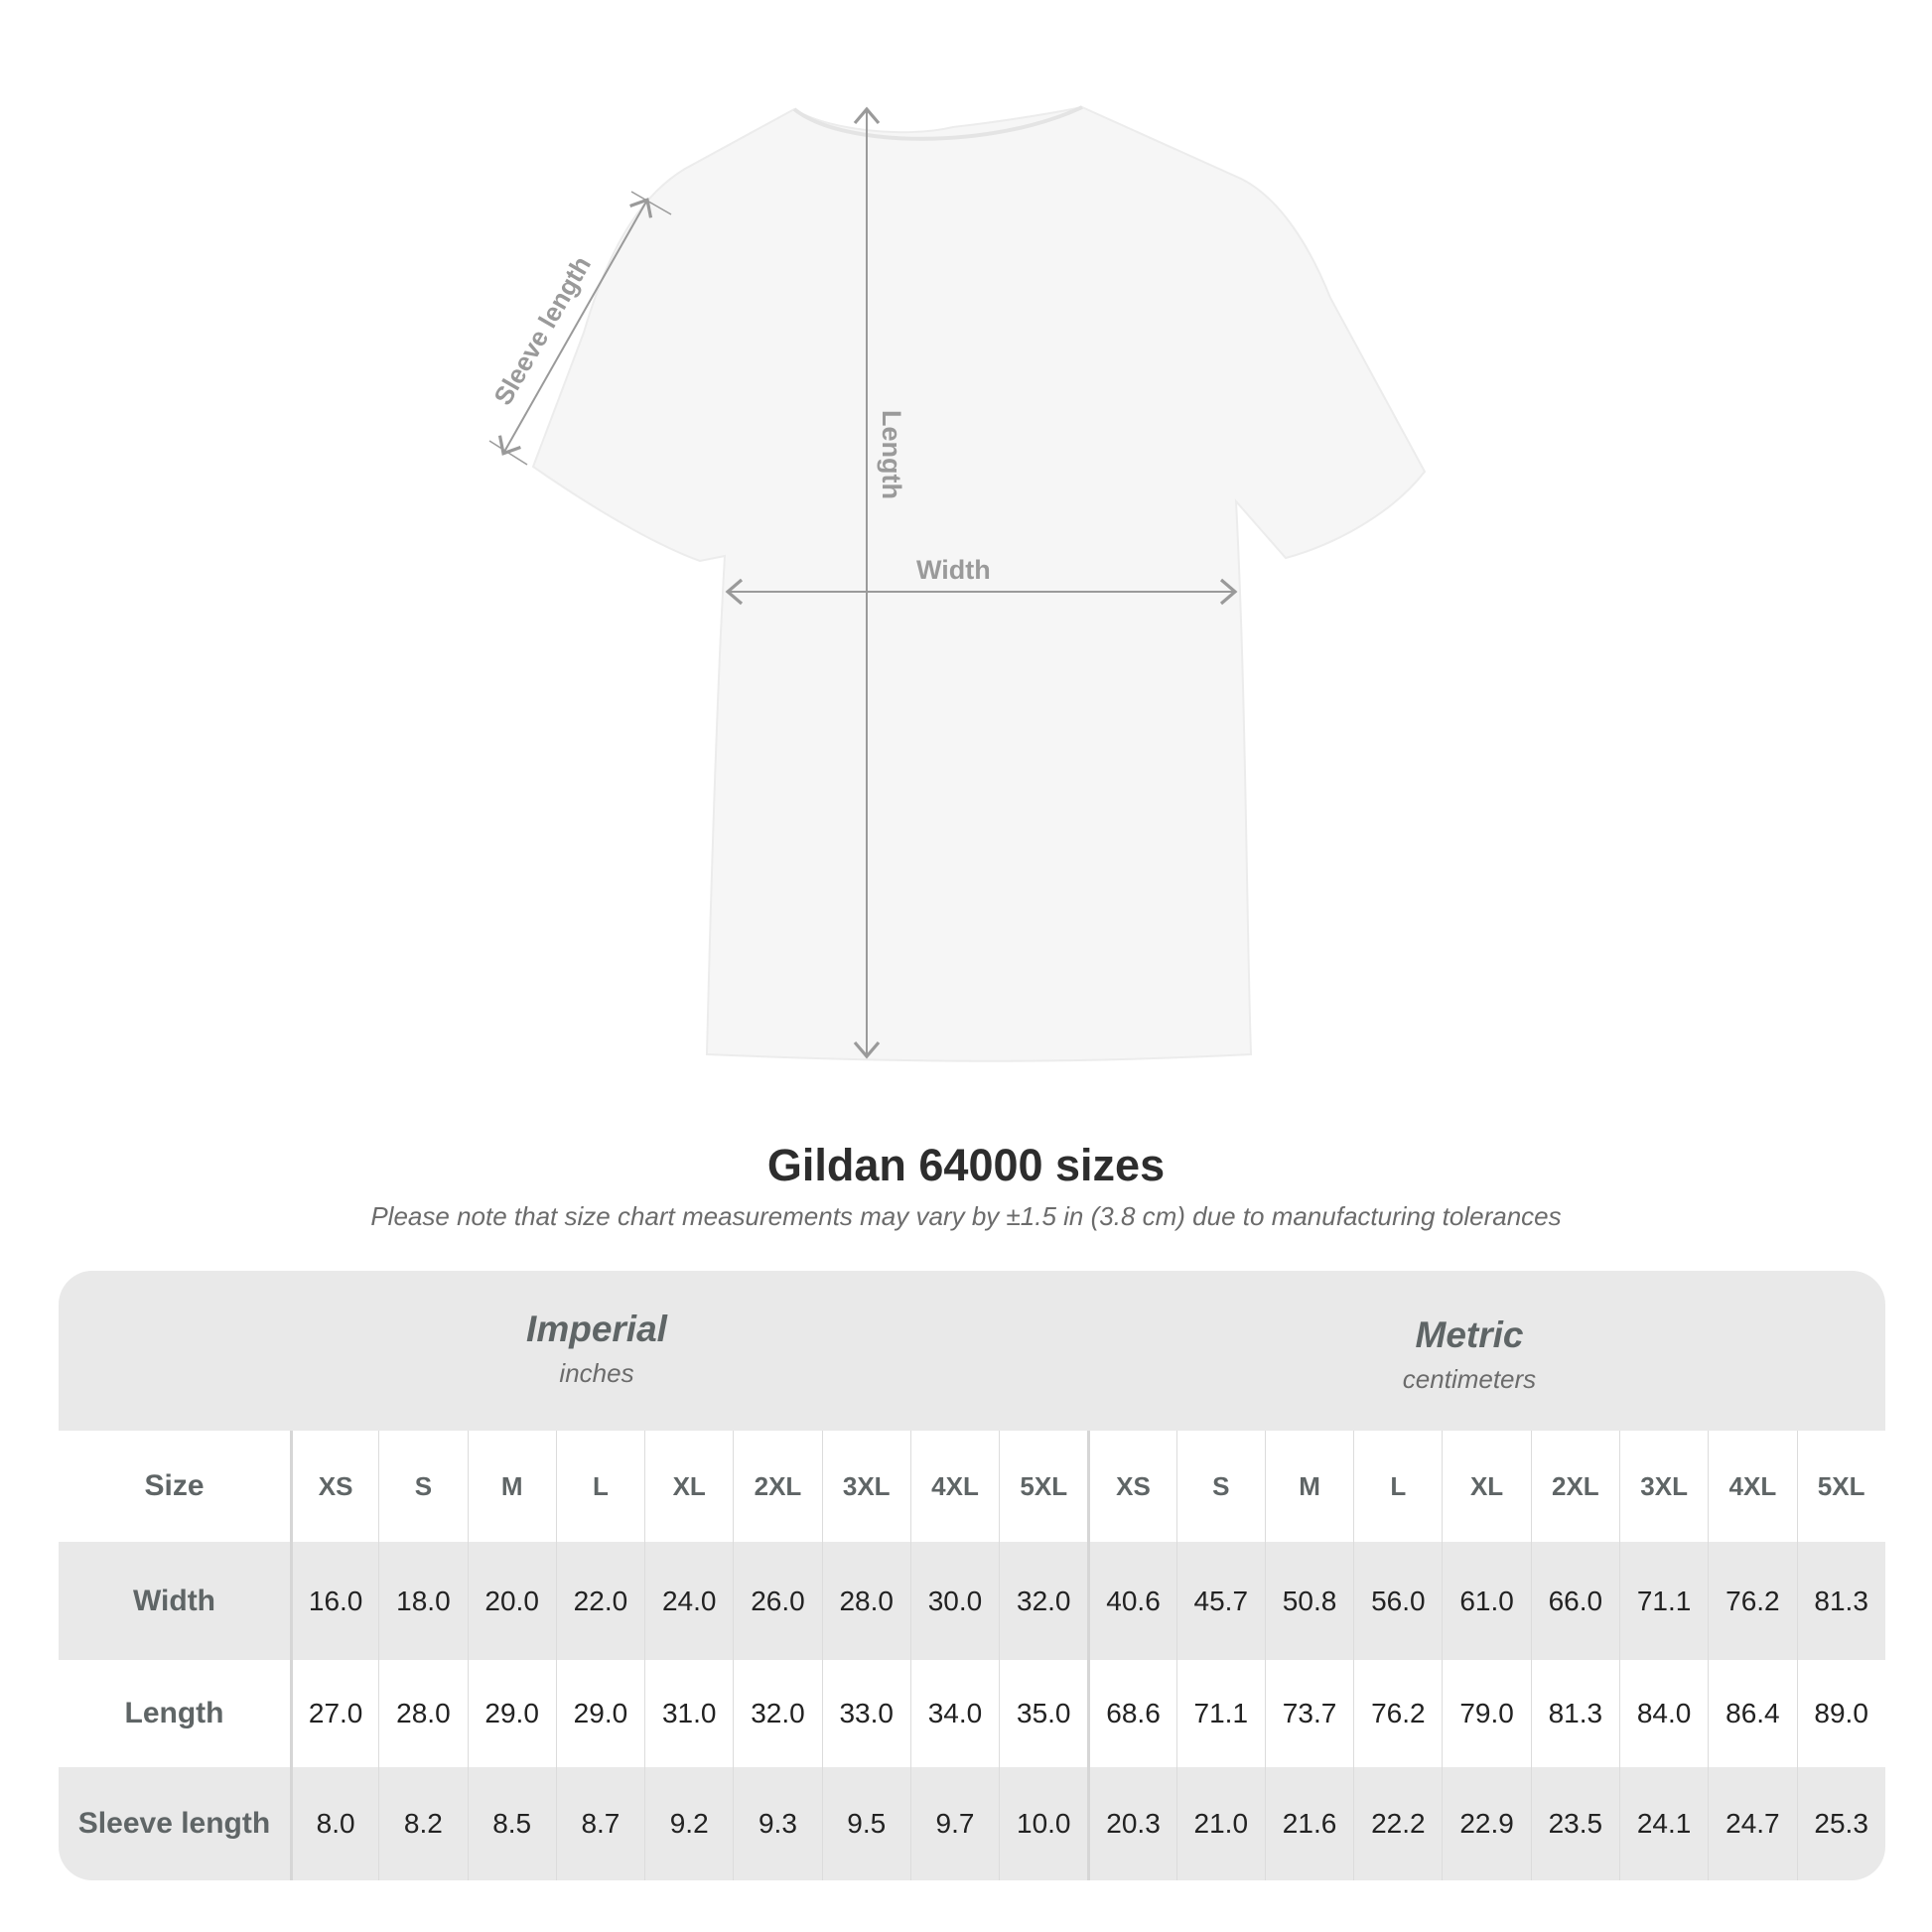 The width and height of the screenshot is (1932, 1932). I want to click on value-cell: 23.5, so click(1575, 1823).